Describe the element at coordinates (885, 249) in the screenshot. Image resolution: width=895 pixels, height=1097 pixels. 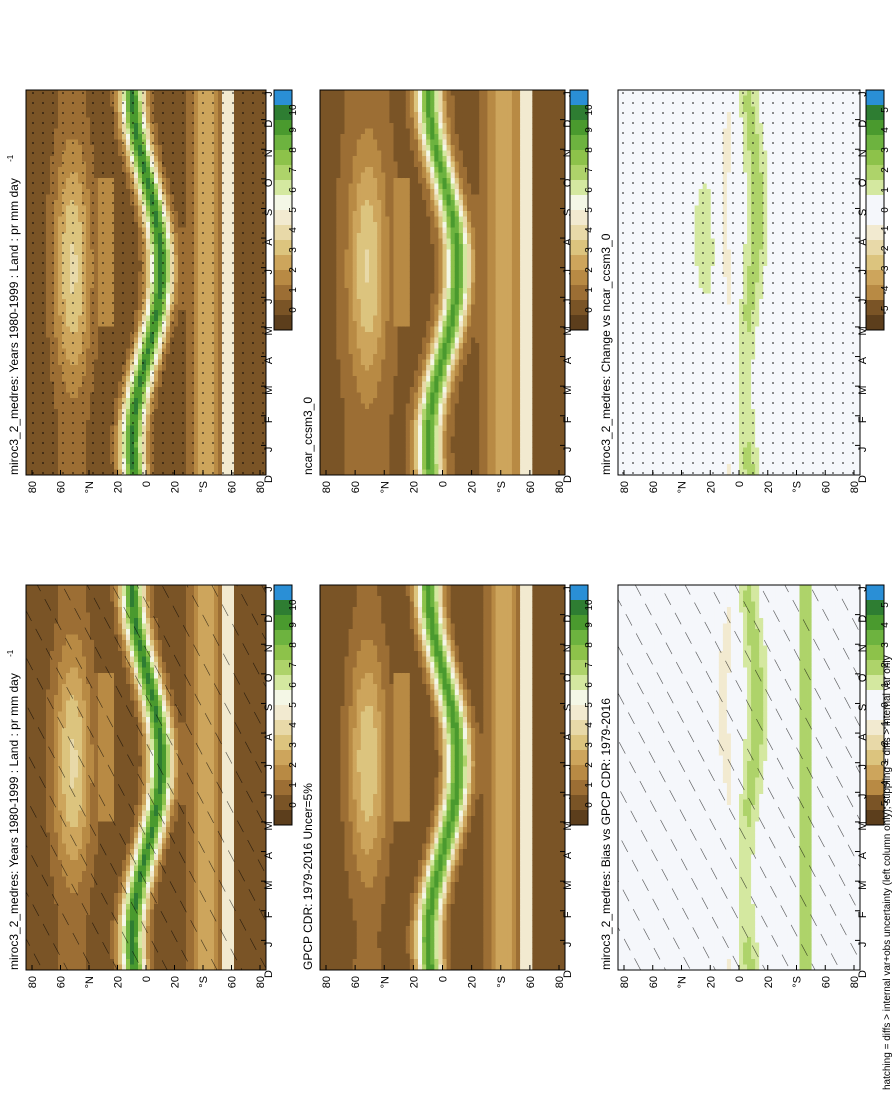
I see `colorbar-label: -2` at that location.